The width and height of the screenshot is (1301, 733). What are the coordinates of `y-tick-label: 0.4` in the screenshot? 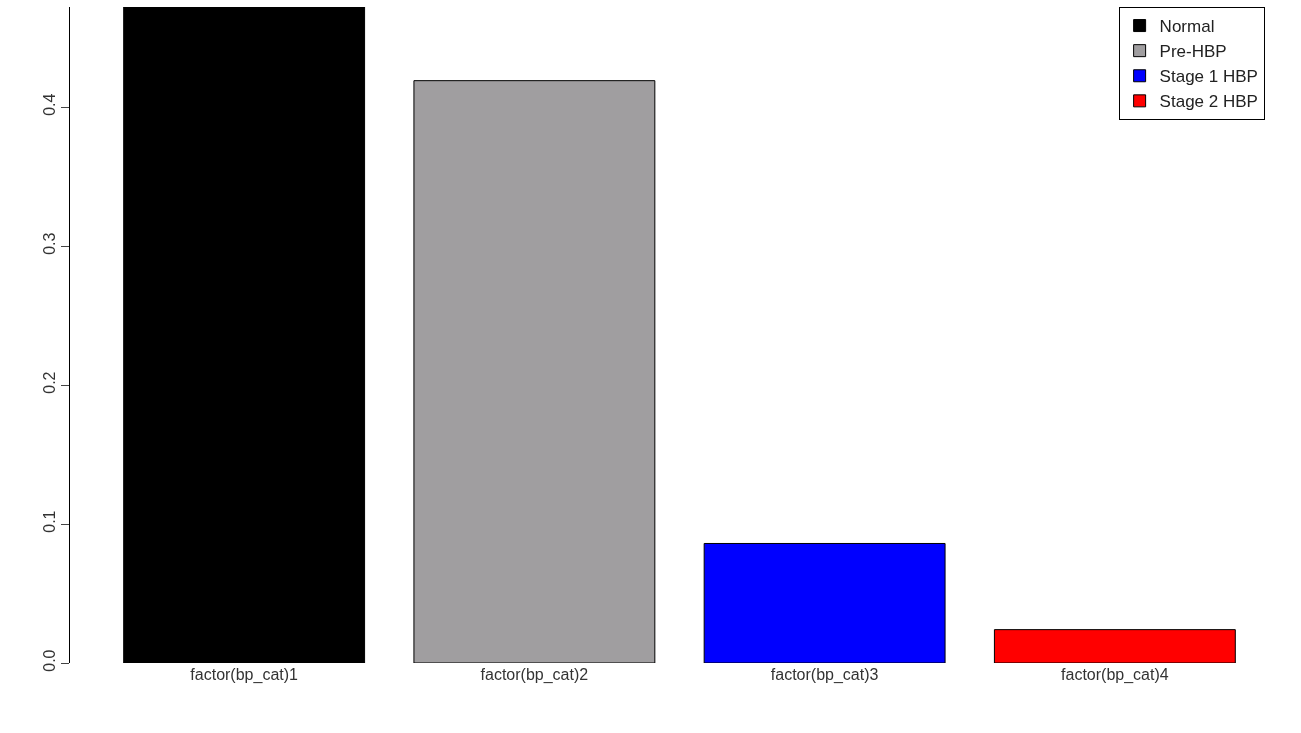 It's located at (49, 104).